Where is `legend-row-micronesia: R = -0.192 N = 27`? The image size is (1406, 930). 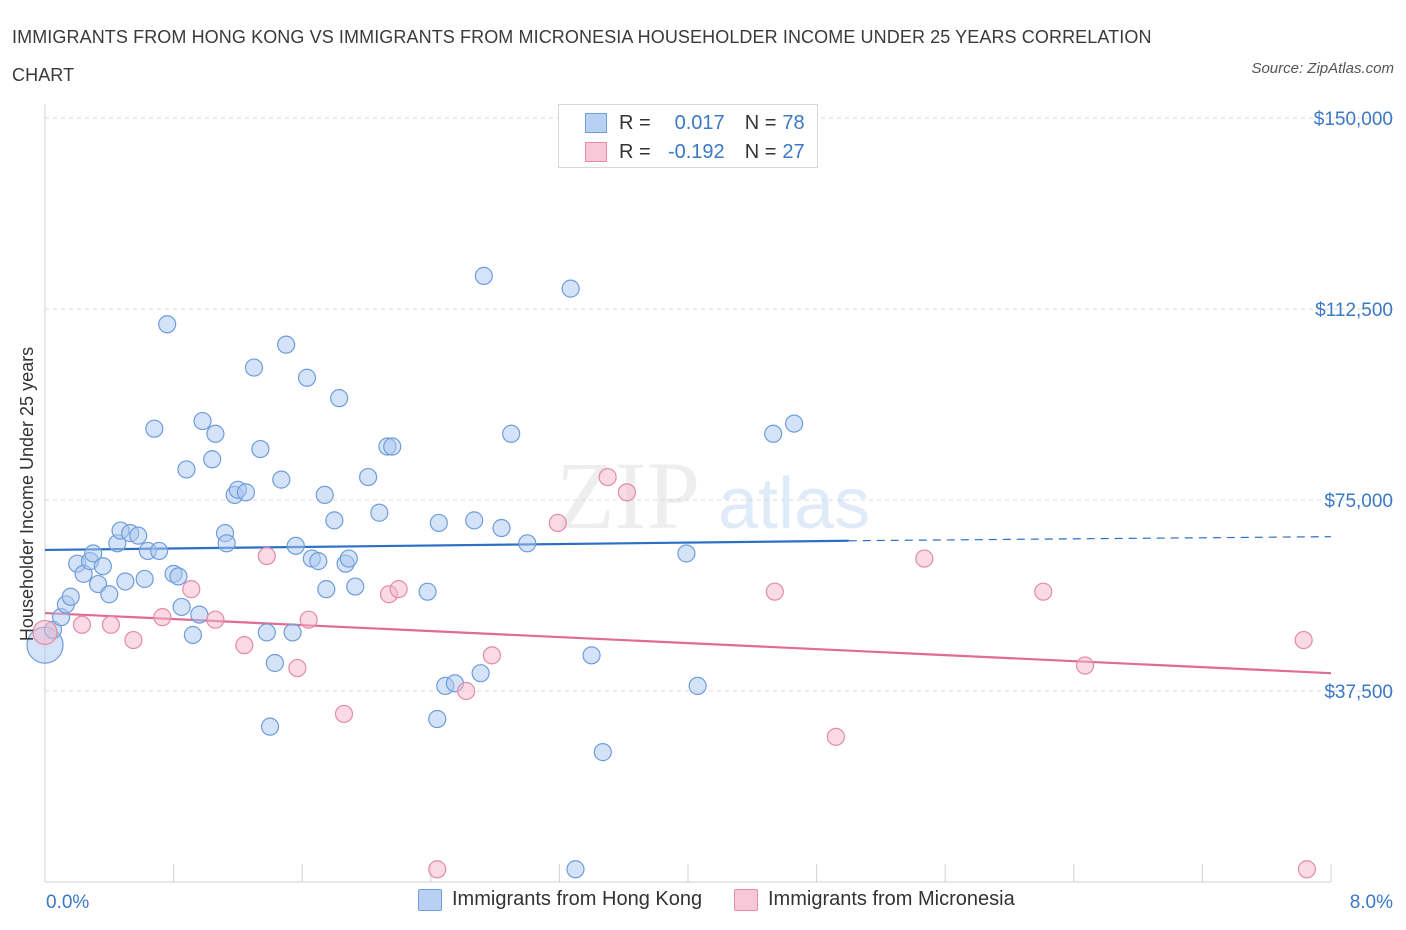
legend-row-micronesia: R = -0.192 N = 27 is located at coordinates (695, 152).